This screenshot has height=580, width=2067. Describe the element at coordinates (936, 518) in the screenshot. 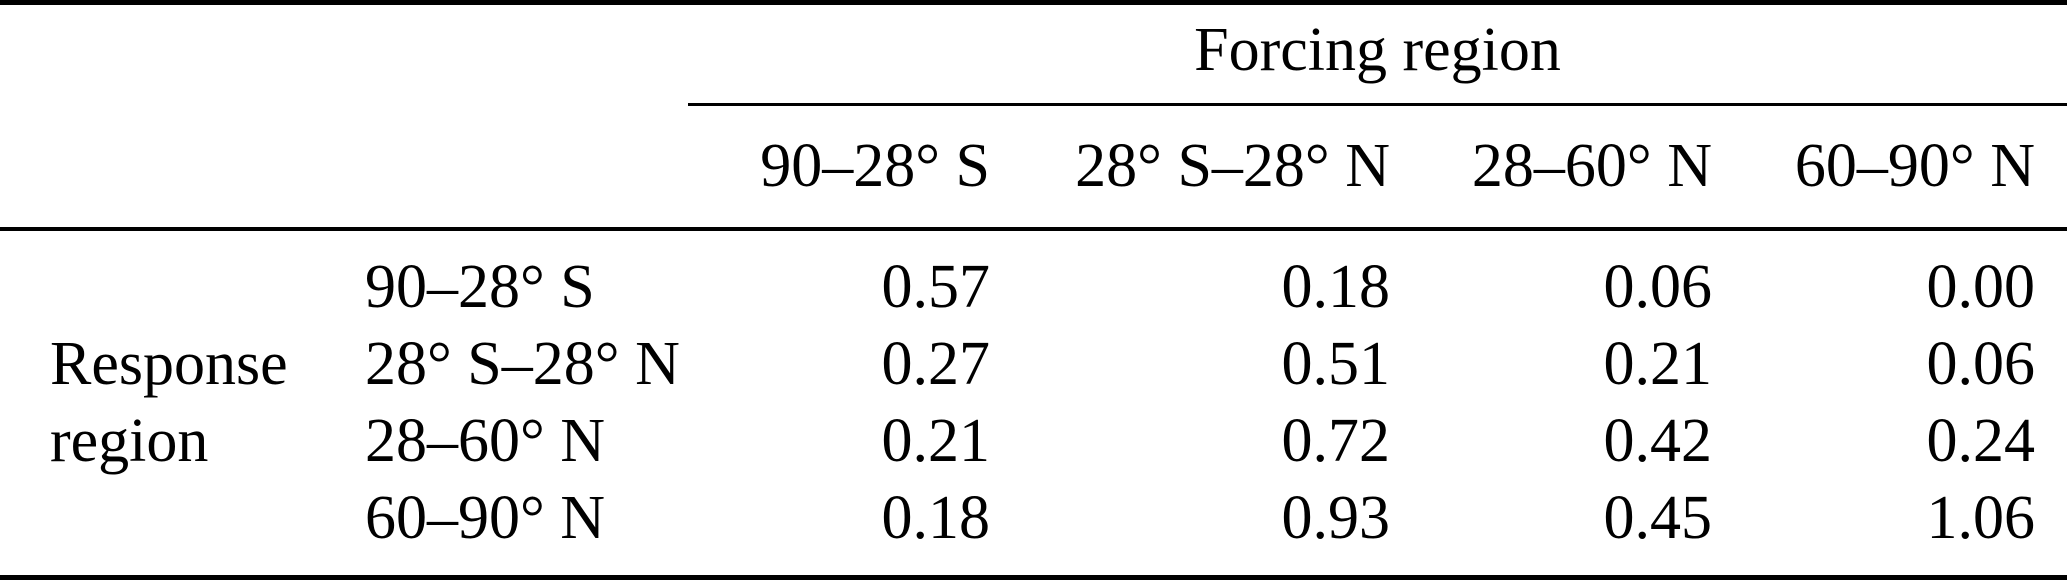

I see `value-cell-r4c1: 0.18` at that location.